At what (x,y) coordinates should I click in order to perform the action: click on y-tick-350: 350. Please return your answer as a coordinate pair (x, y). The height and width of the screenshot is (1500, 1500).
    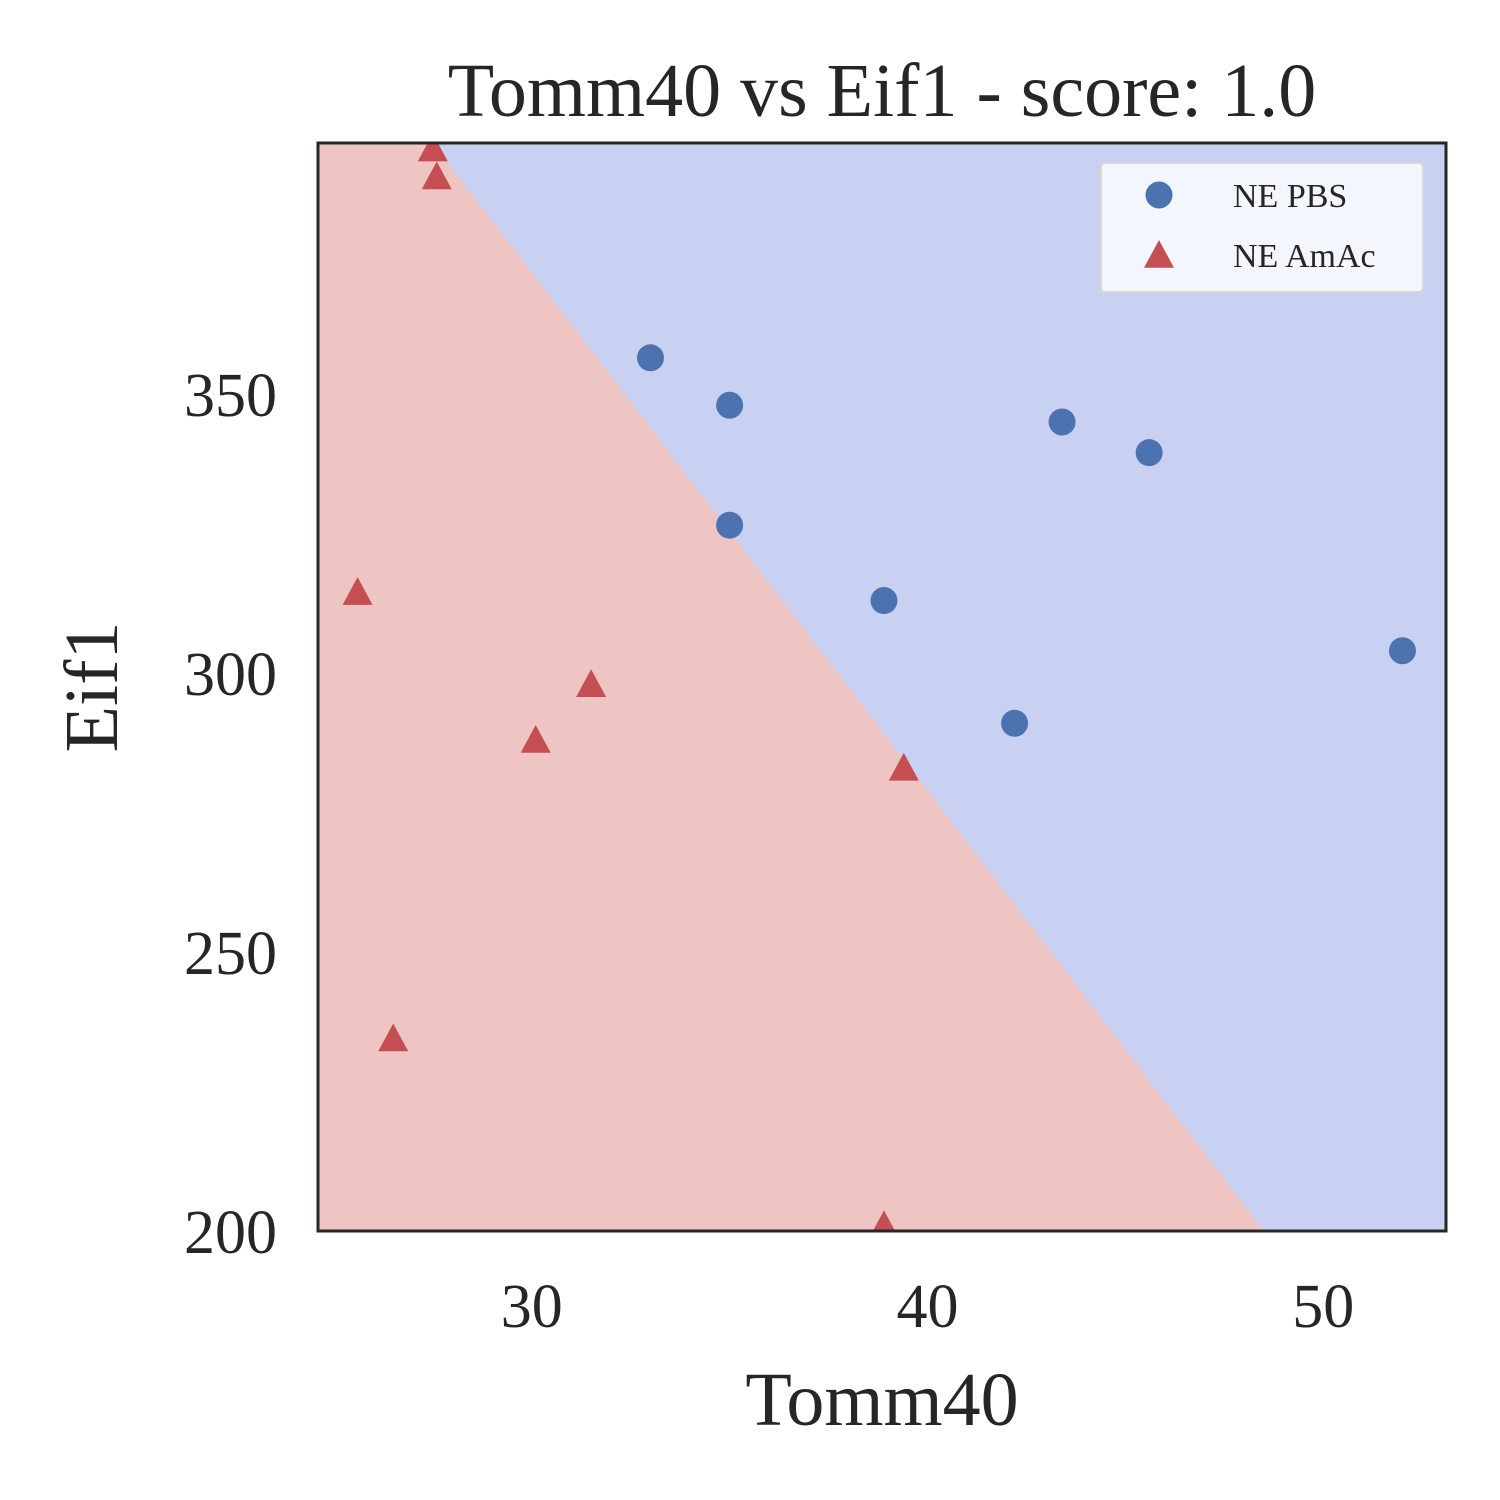
    Looking at the image, I should click on (230, 396).